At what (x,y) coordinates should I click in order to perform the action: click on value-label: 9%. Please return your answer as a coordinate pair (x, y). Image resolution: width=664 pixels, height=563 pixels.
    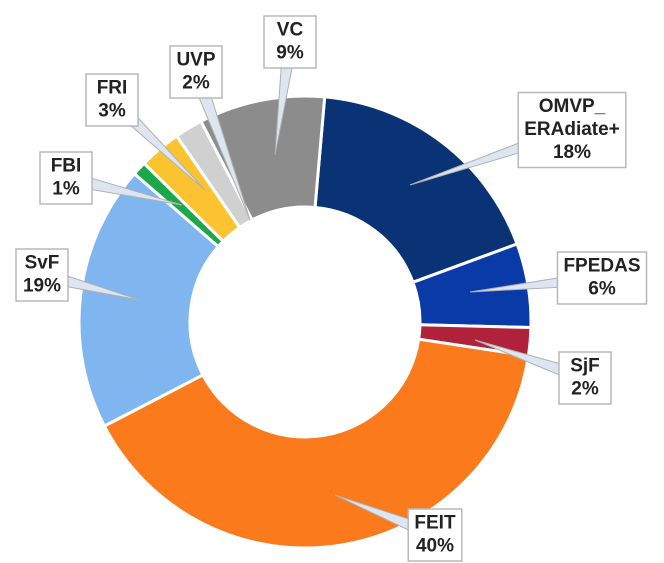
    Looking at the image, I should click on (290, 53).